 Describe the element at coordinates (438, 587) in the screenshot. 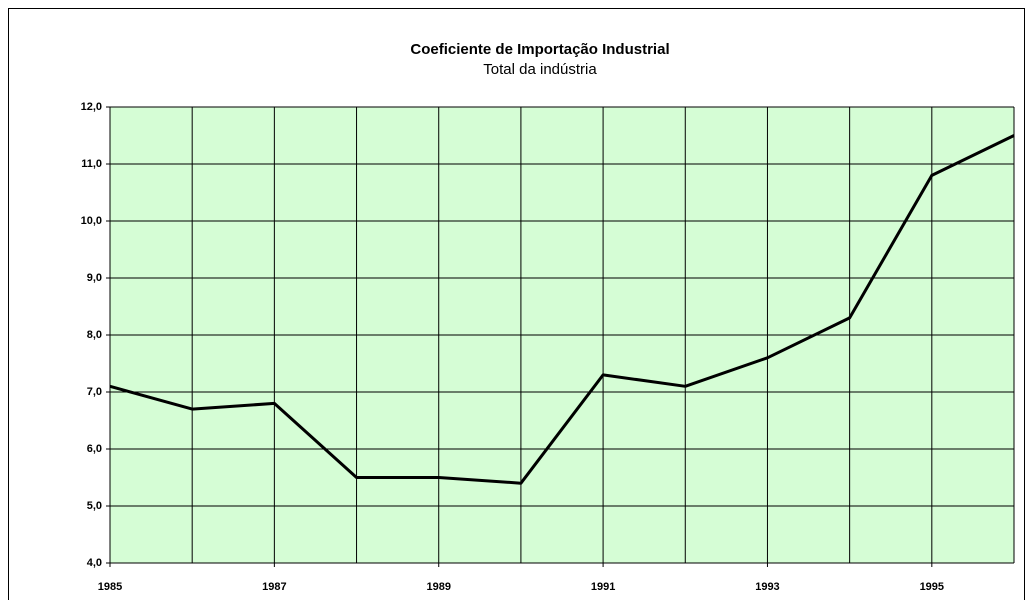

I see `x-tick-label: 1989` at that location.